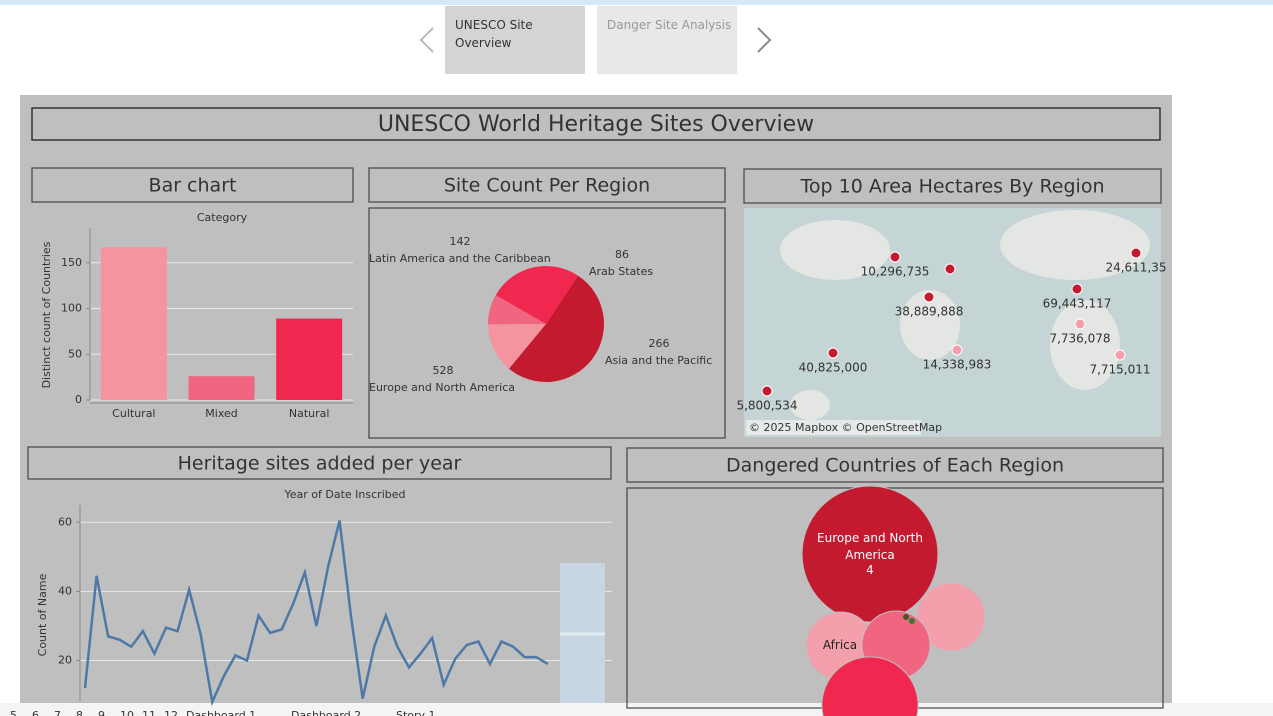  Describe the element at coordinates (845, 427) in the screenshot. I see `attribution: © 2025 Mapbox © OpenStreetMap` at that location.